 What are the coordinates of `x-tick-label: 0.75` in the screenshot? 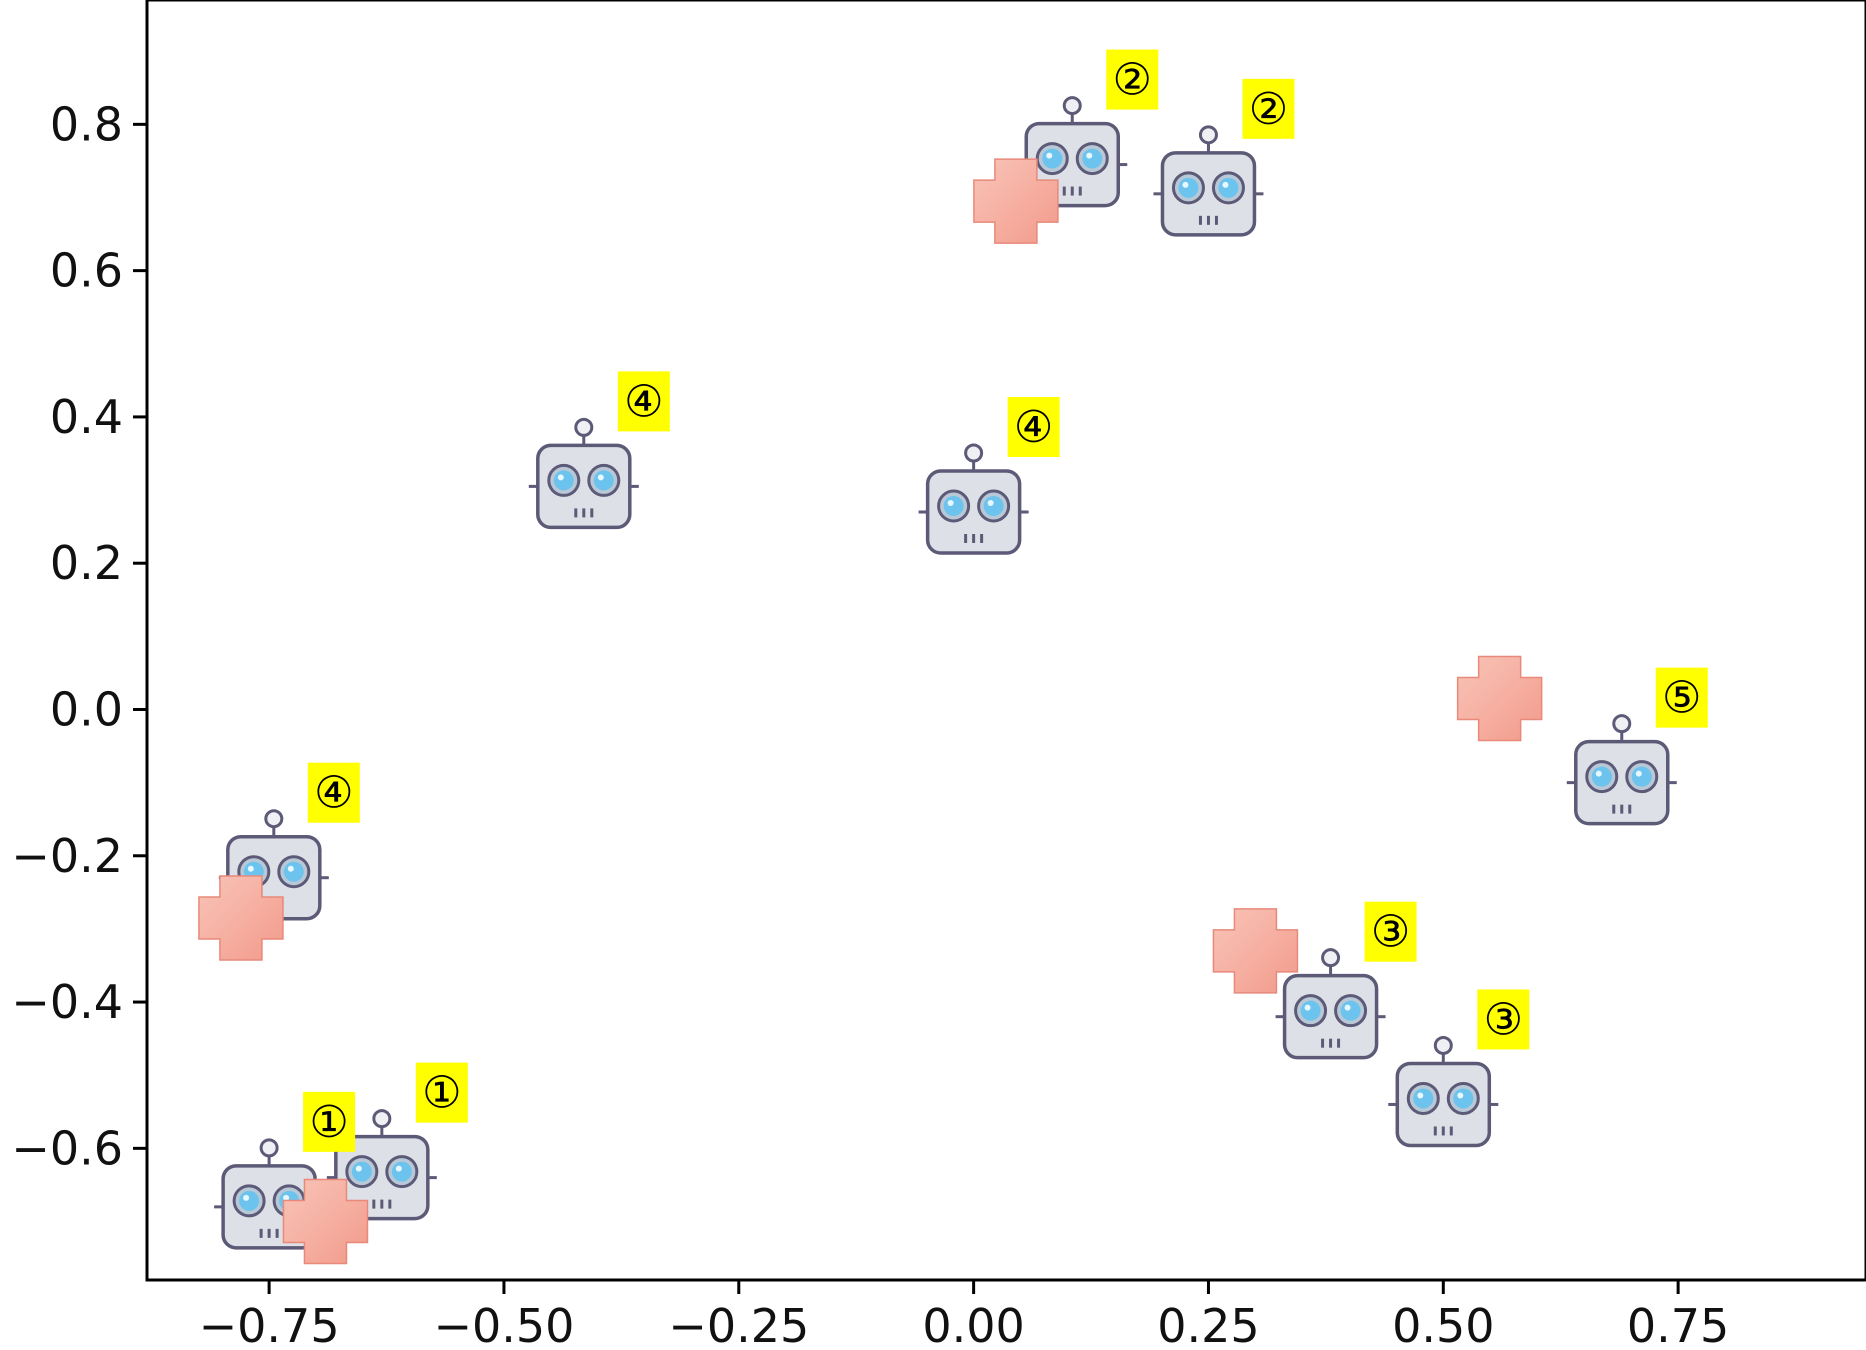 It's located at (1678, 1324).